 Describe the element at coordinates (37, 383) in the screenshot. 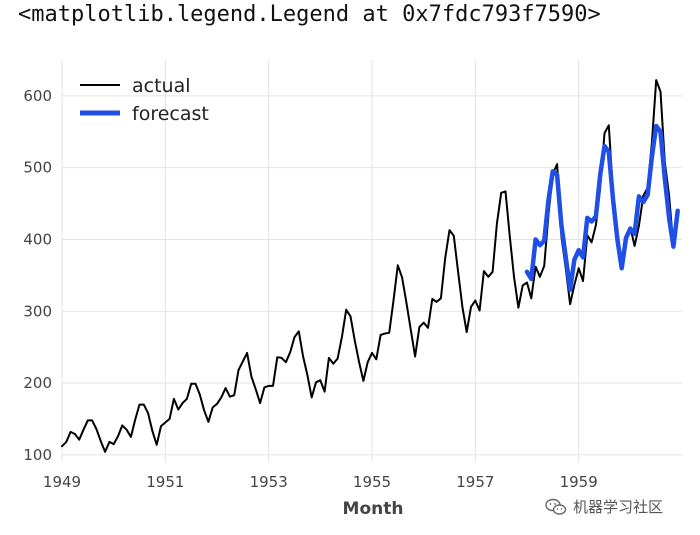

I see `y-tick-label: 200` at that location.